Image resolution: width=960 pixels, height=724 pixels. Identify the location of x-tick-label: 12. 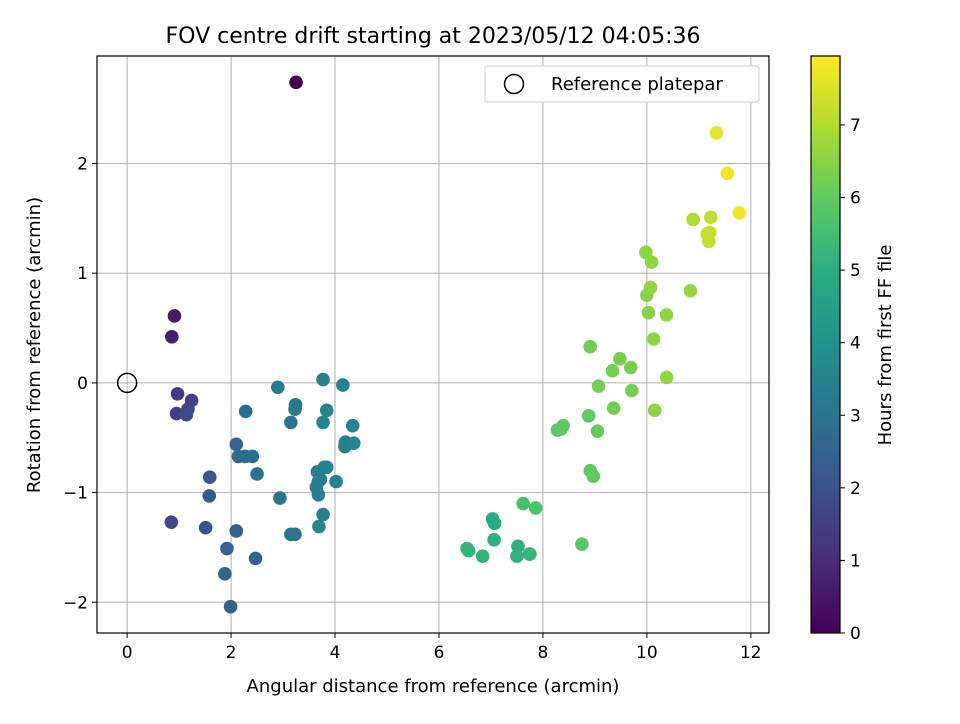
(751, 653).